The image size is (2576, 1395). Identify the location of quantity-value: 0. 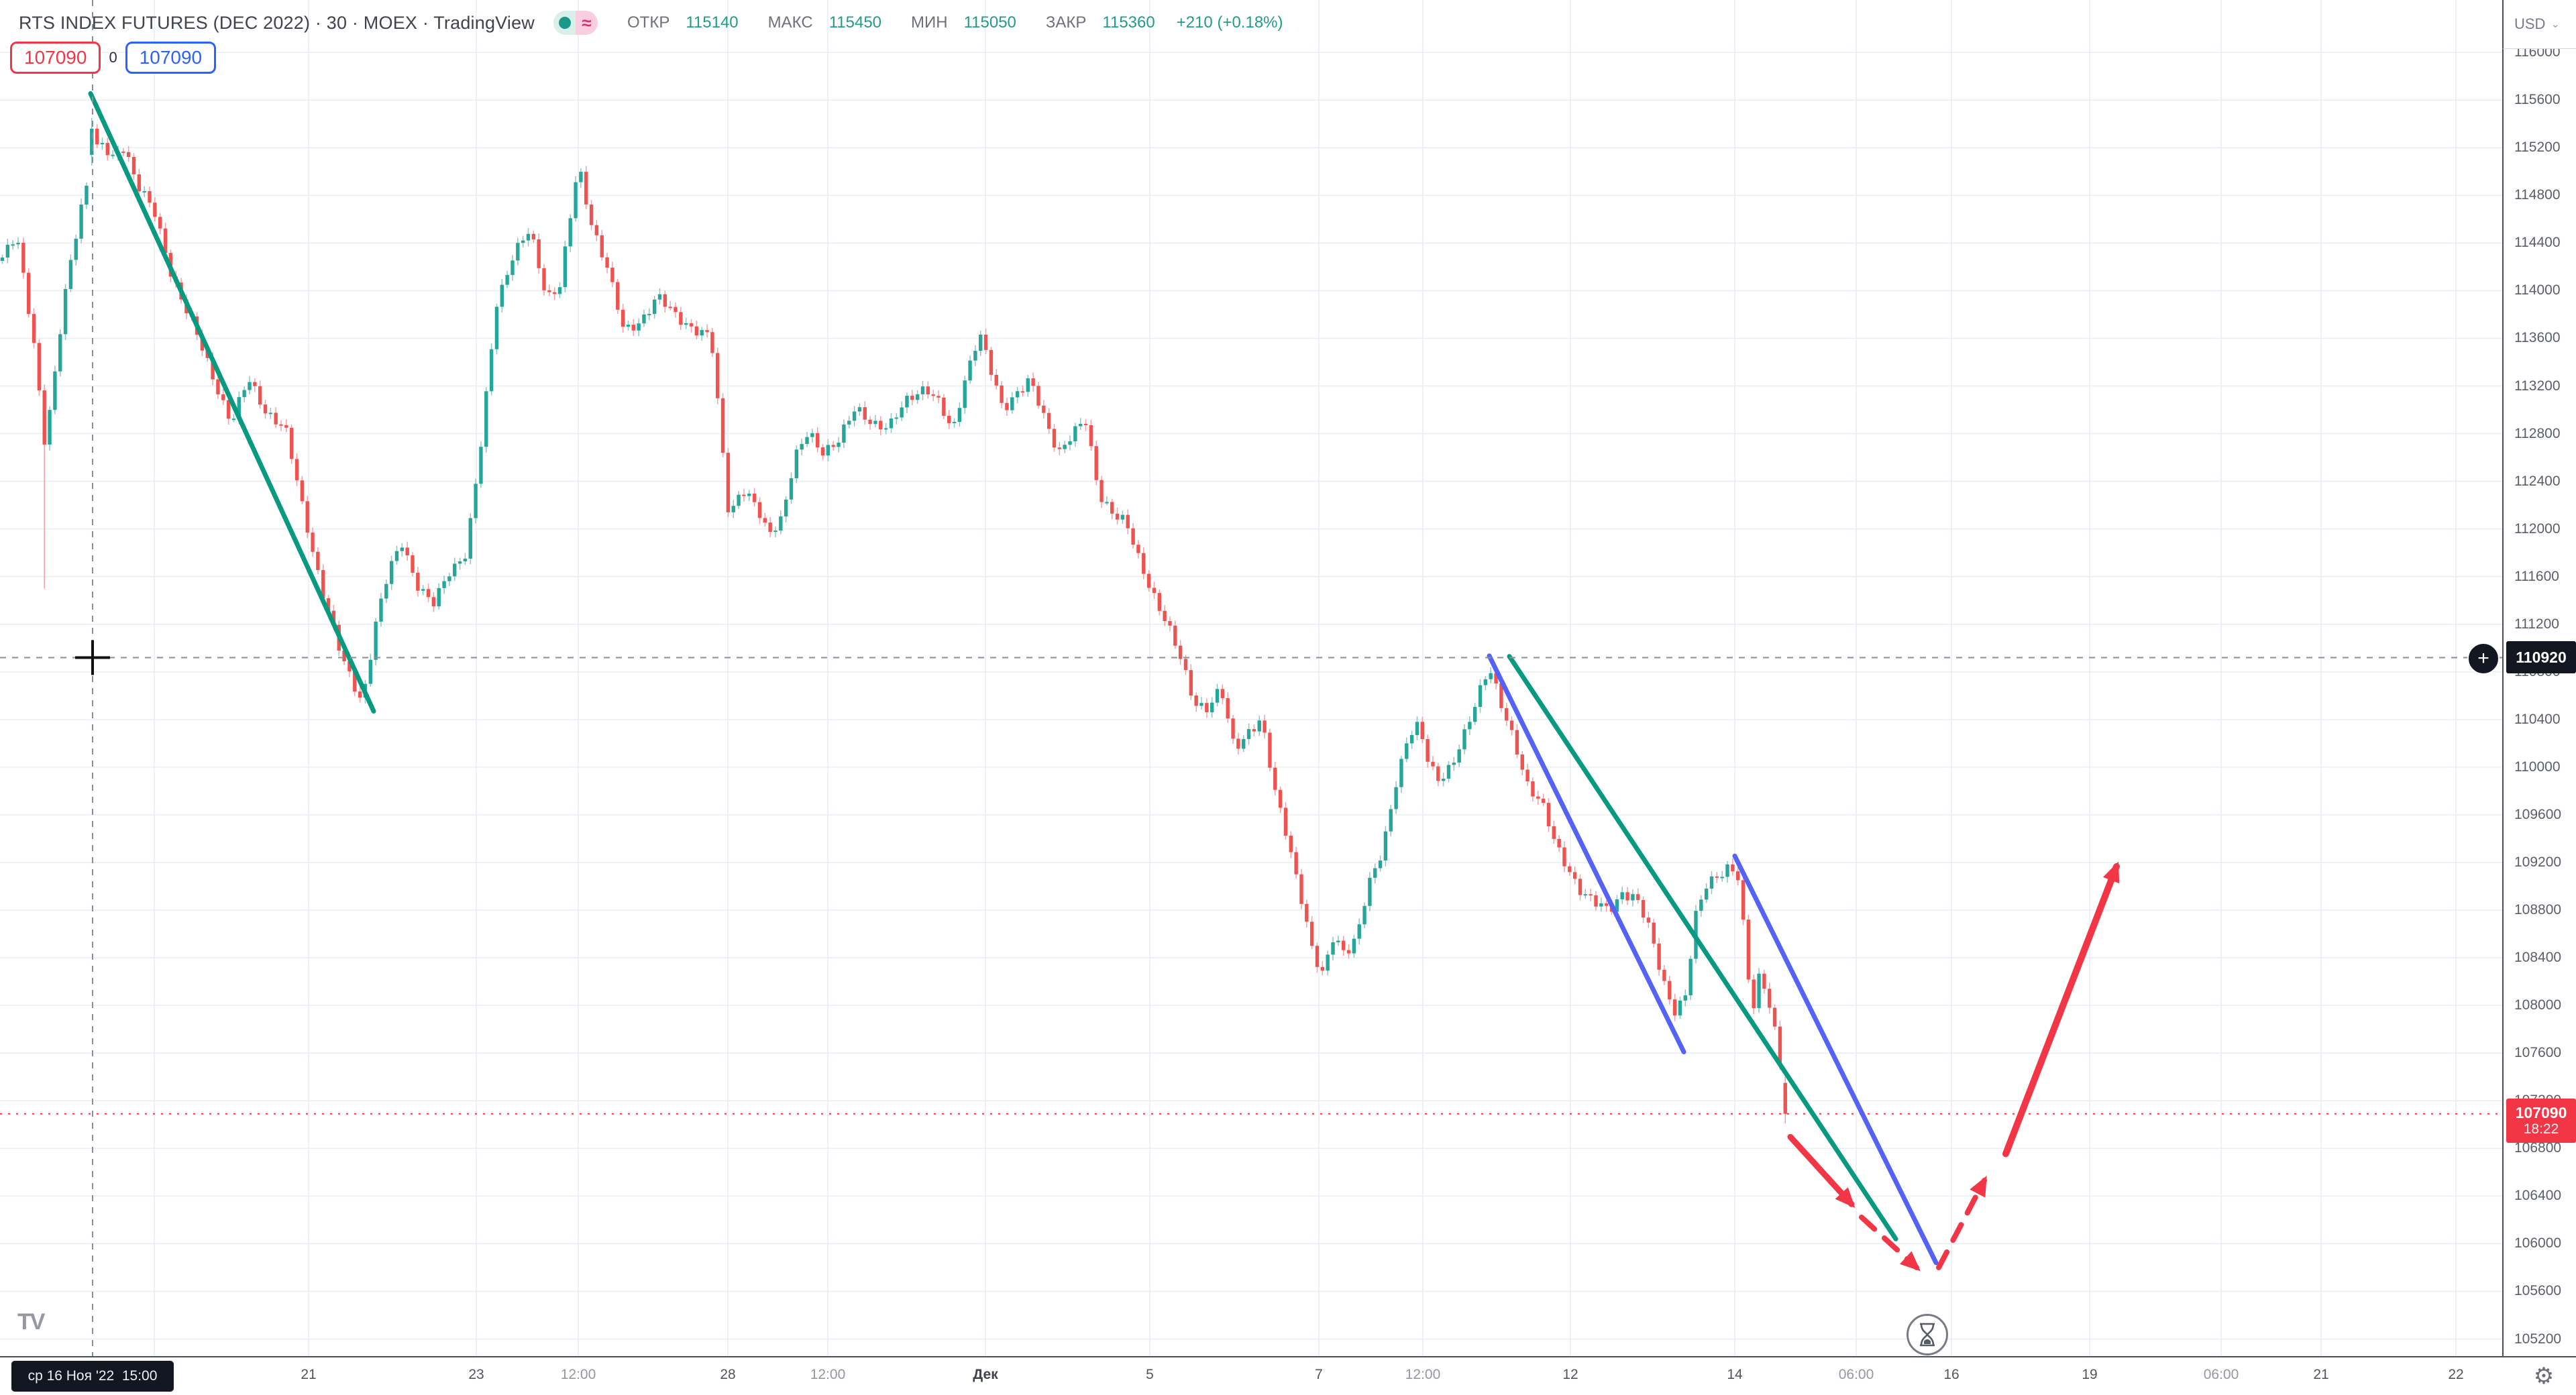
(113, 57).